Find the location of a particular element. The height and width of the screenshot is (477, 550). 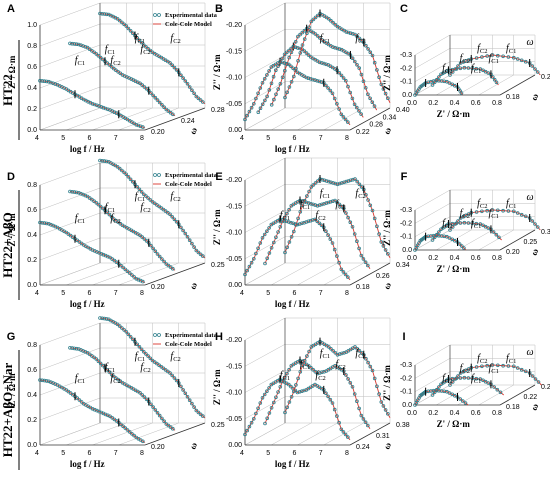

depth-axis is located at coordinates (517, 240).